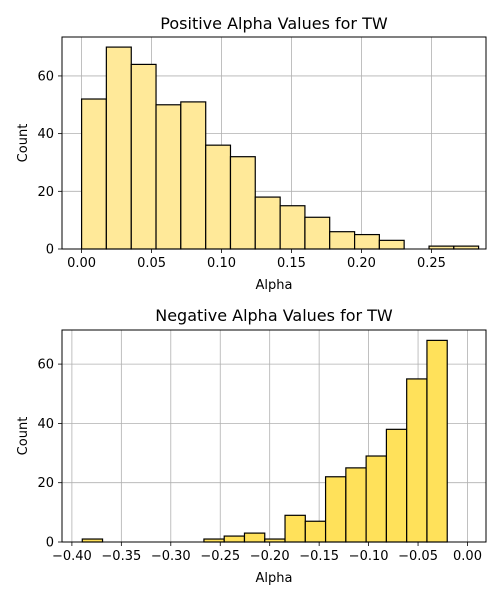  I want to click on x-tick-label: 0.15, so click(291, 263).